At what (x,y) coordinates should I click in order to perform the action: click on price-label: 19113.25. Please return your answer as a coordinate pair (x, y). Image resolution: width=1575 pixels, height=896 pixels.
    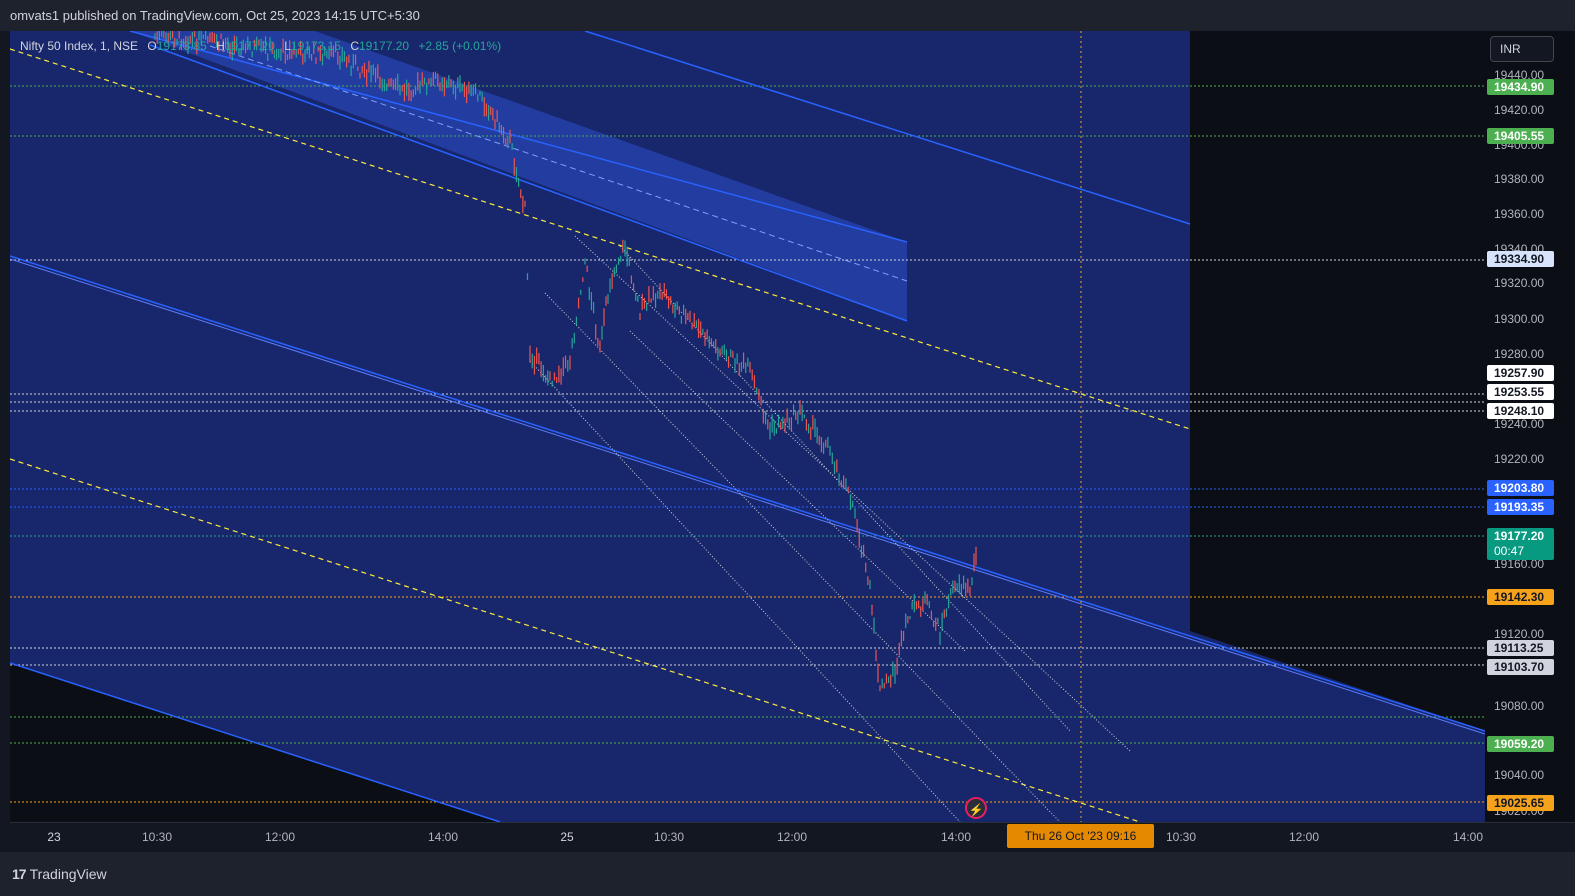
    Looking at the image, I should click on (1520, 648).